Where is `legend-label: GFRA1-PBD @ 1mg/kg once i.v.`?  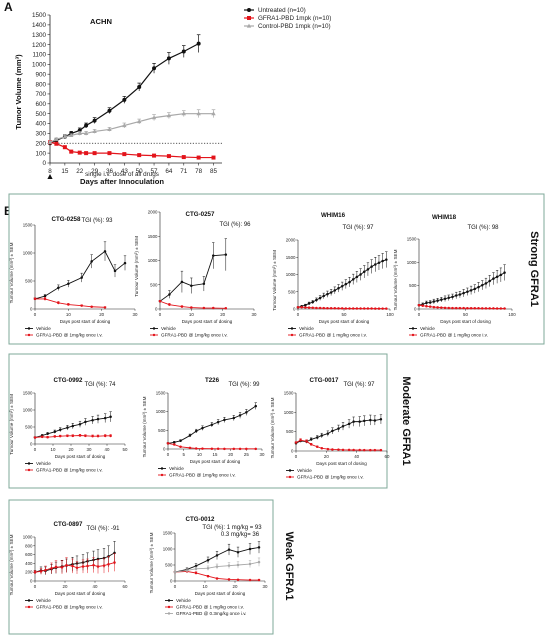 legend-label: GFRA1-PBD @ 1mg/kg once i.v. is located at coordinates (202, 475).